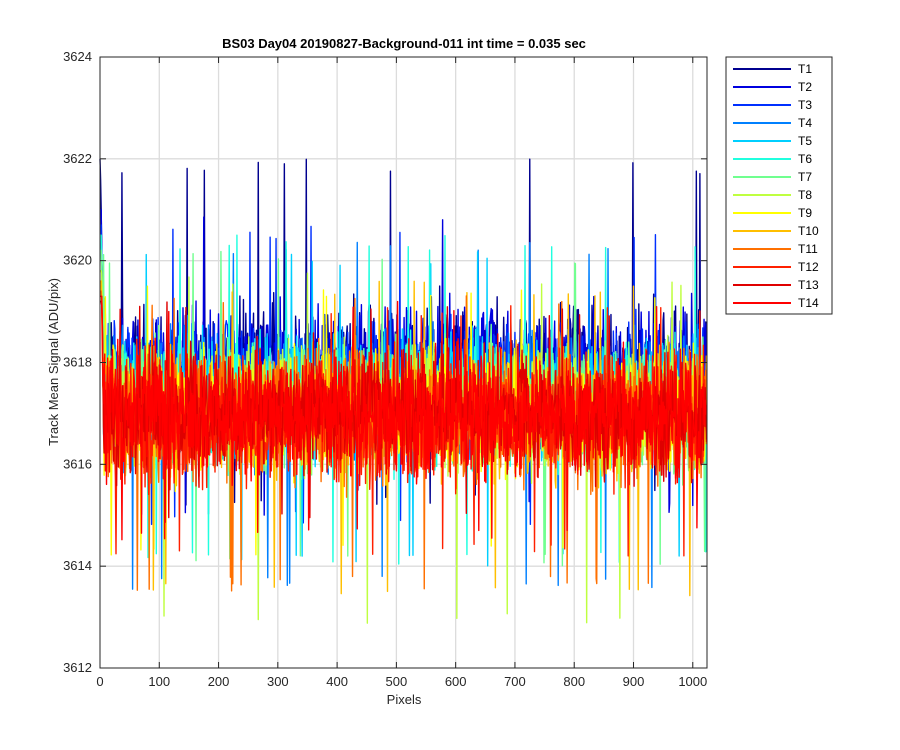 This screenshot has height=750, width=900. Describe the element at coordinates (53, 362) in the screenshot. I see `y-axis-label: Track Mean Signal (ADU/pix)` at that location.